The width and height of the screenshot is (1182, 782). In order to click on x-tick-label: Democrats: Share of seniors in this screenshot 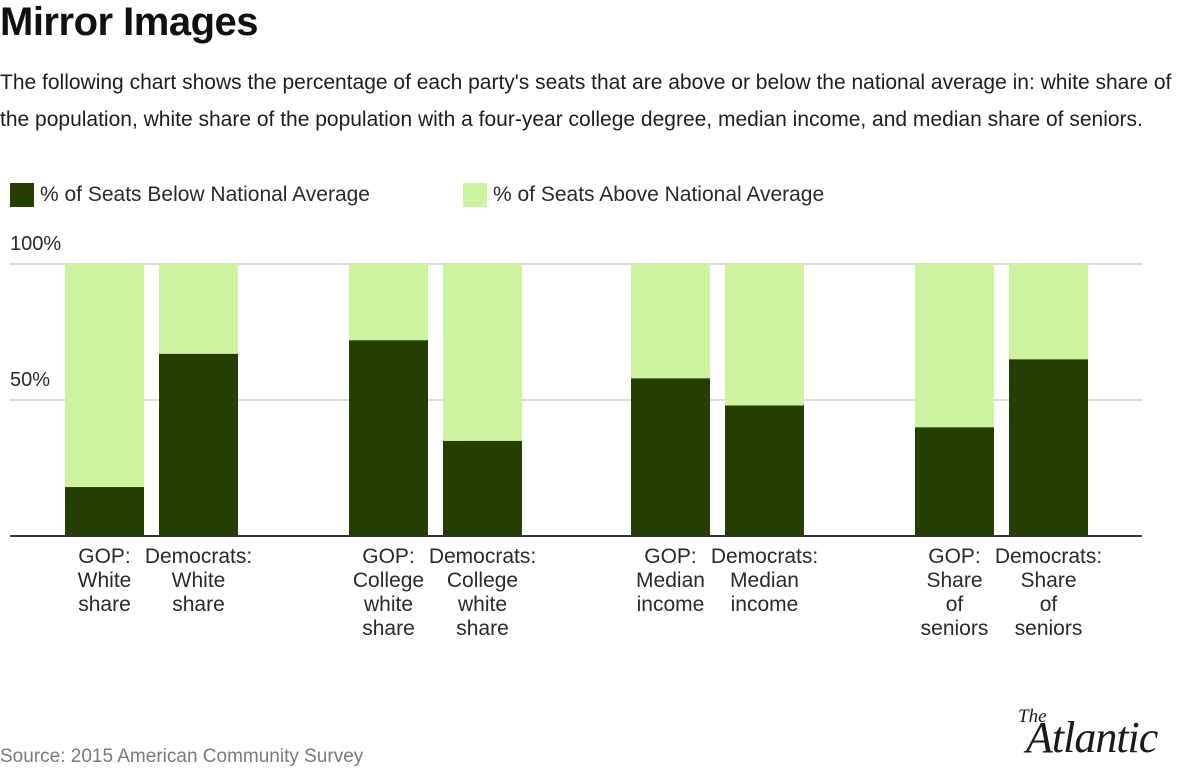, I will do `click(1048, 592)`.